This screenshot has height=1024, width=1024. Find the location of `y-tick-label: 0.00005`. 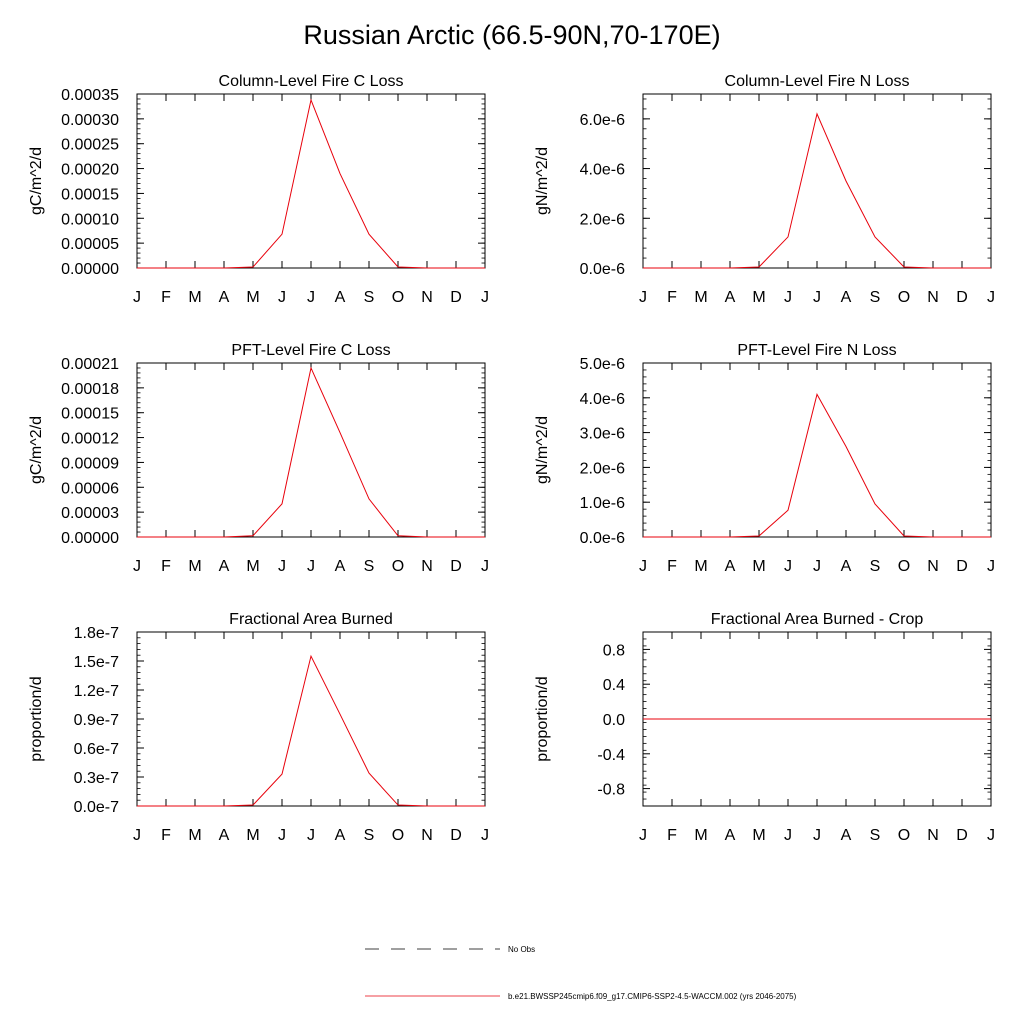

y-tick-label: 0.00005 is located at coordinates (90, 244).